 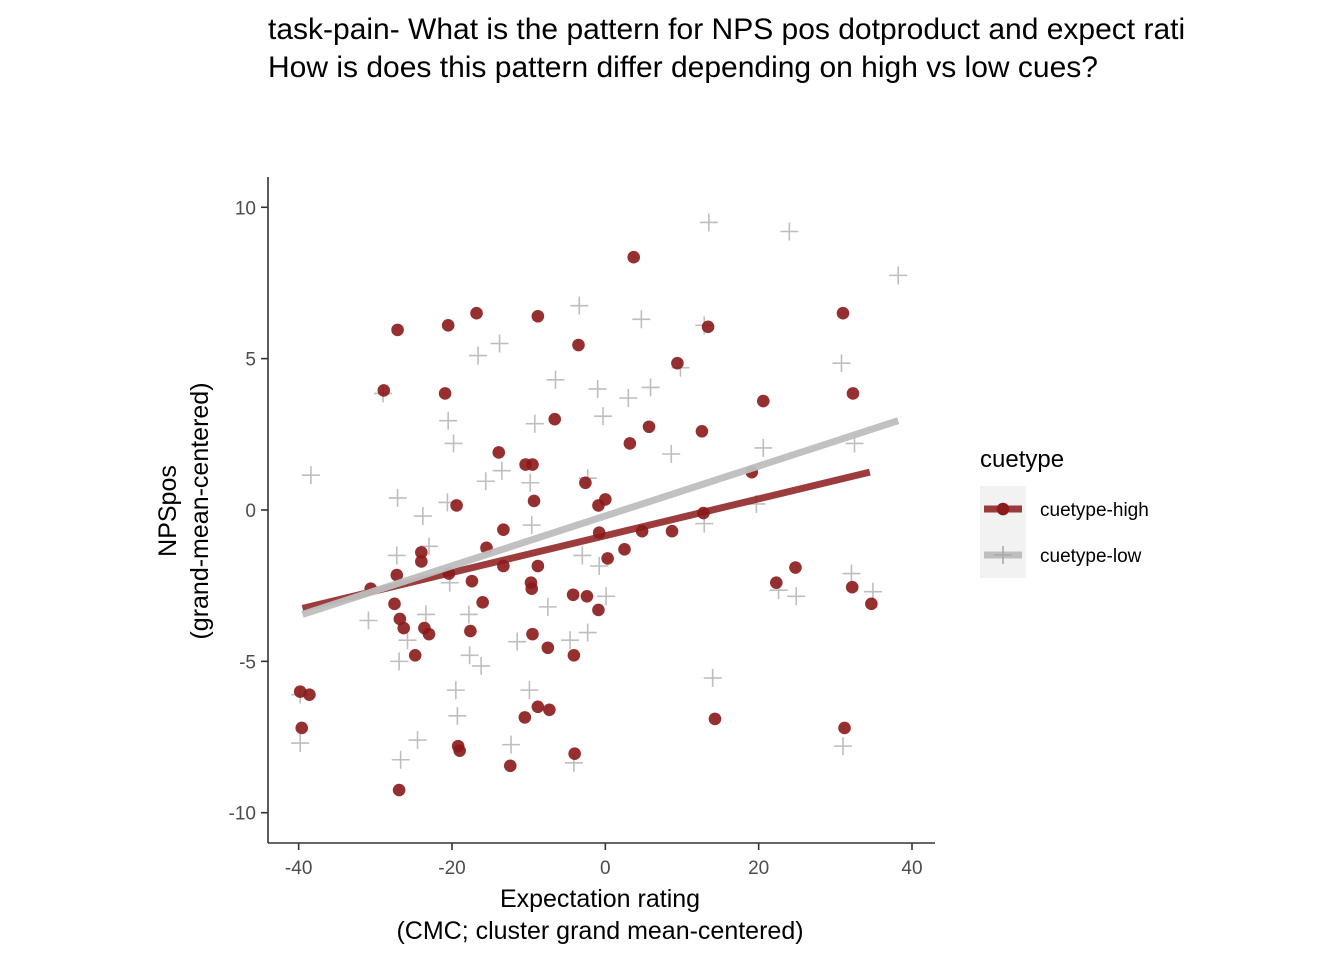 I want to click on x-tick-label: 0, so click(x=605, y=868).